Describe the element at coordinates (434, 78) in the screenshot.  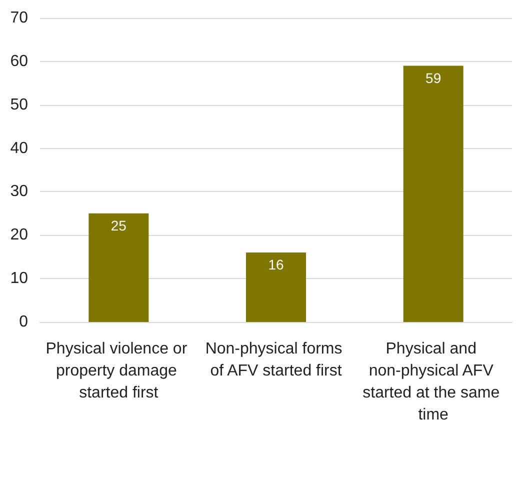
I see `data-label: 59` at that location.